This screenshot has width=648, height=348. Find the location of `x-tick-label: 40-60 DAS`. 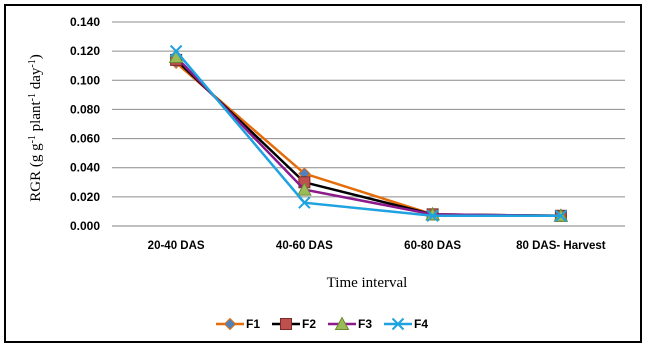

x-tick-label: 40-60 DAS is located at coordinates (304, 246).